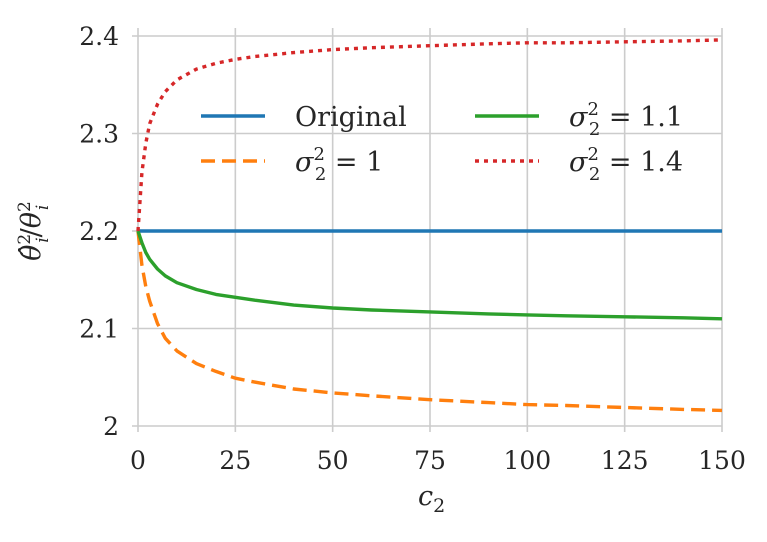  Describe the element at coordinates (351, 117) in the screenshot. I see `legend-label-0: Original` at that location.